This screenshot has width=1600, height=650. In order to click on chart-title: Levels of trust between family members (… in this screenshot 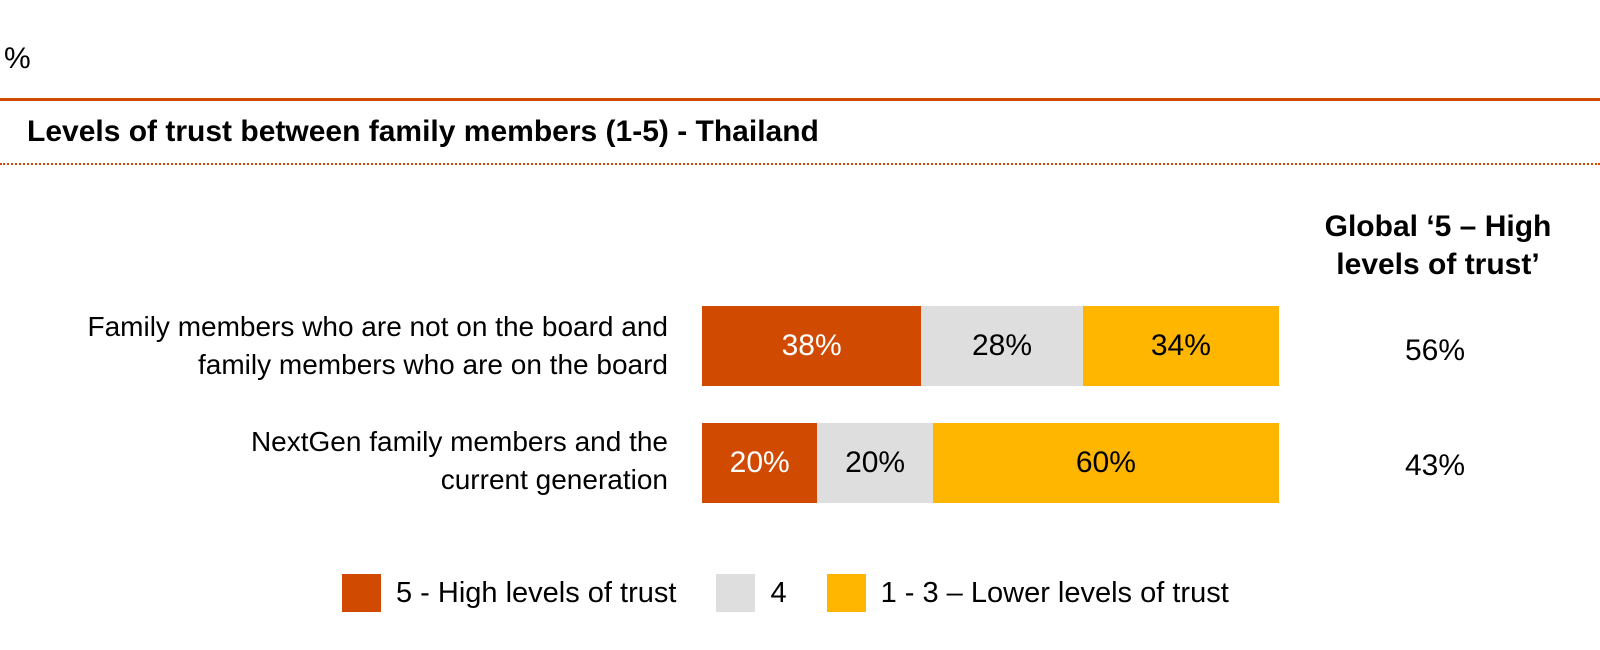, I will do `click(423, 131)`.